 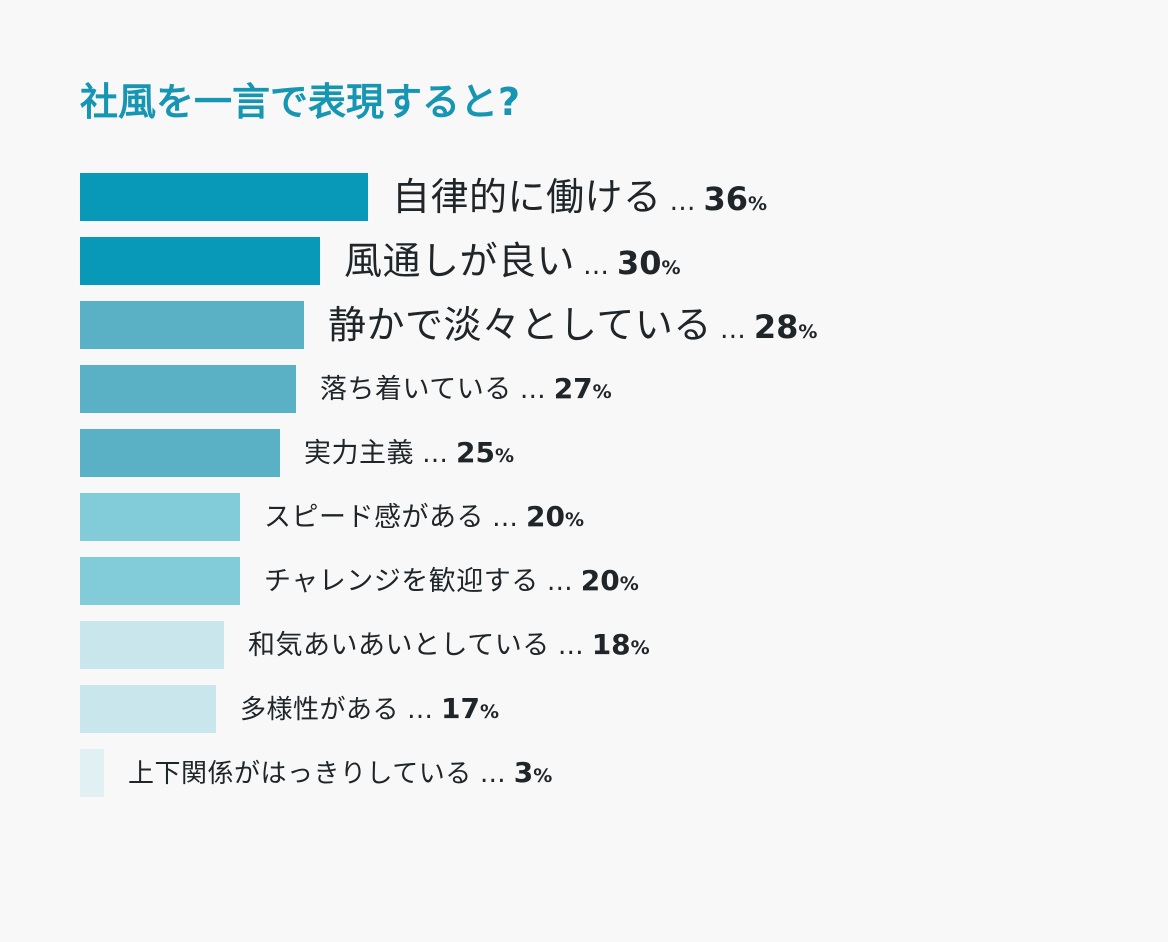 I want to click on category-label: 実力主義, so click(x=359, y=453).